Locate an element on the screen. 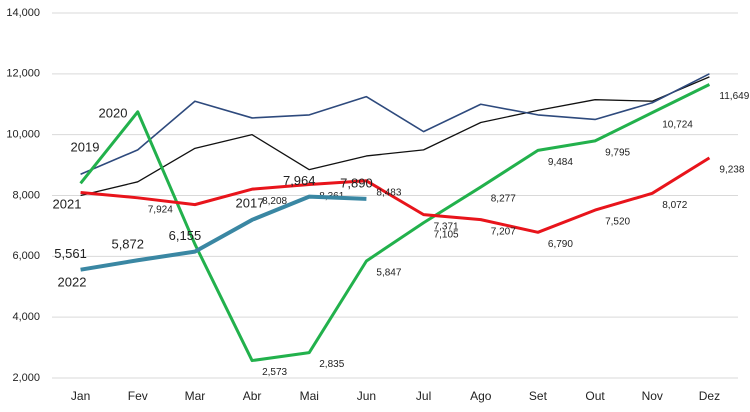 This screenshot has width=750, height=412. value-label: 2,835 is located at coordinates (331, 364).